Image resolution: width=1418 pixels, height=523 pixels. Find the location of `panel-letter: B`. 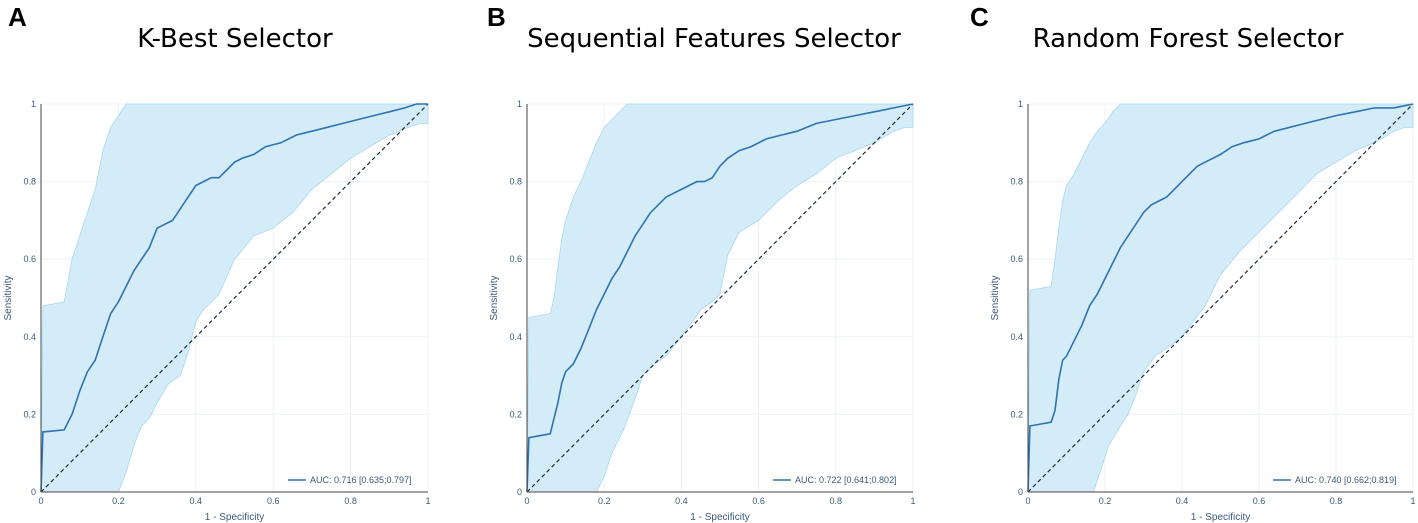

panel-letter: B is located at coordinates (496, 17).